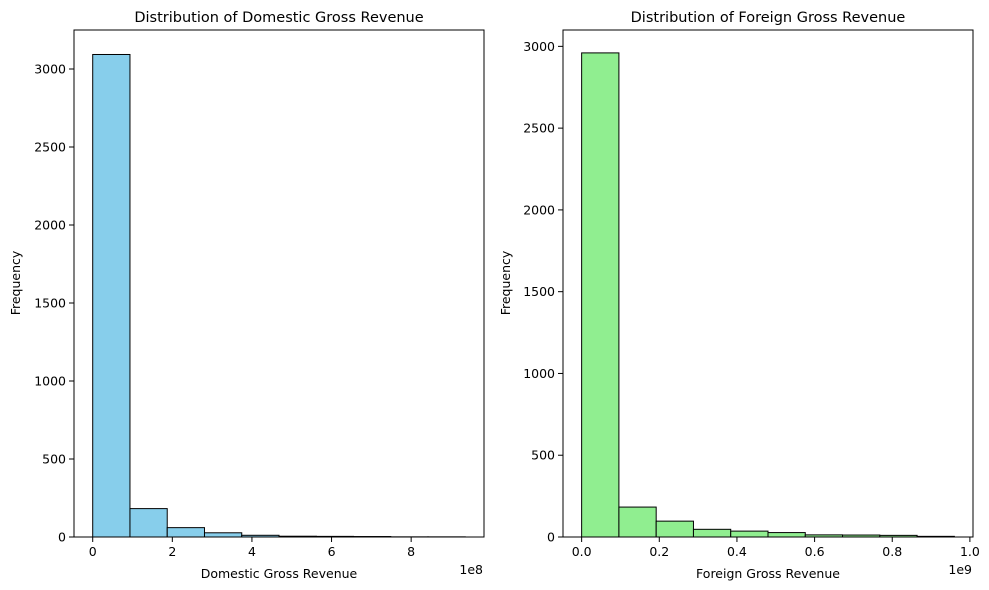  Describe the element at coordinates (411, 551) in the screenshot. I see `domestic-x-tick-label: 8` at that location.